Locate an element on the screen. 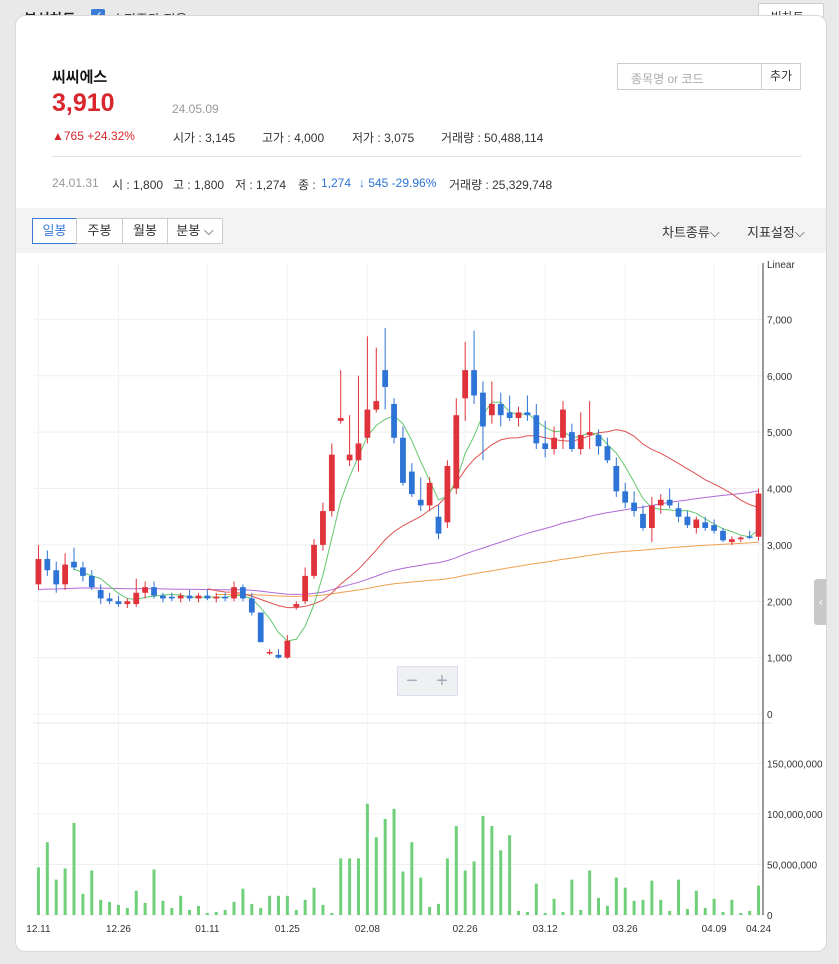  x-tick-label: 03.12 is located at coordinates (545, 929).